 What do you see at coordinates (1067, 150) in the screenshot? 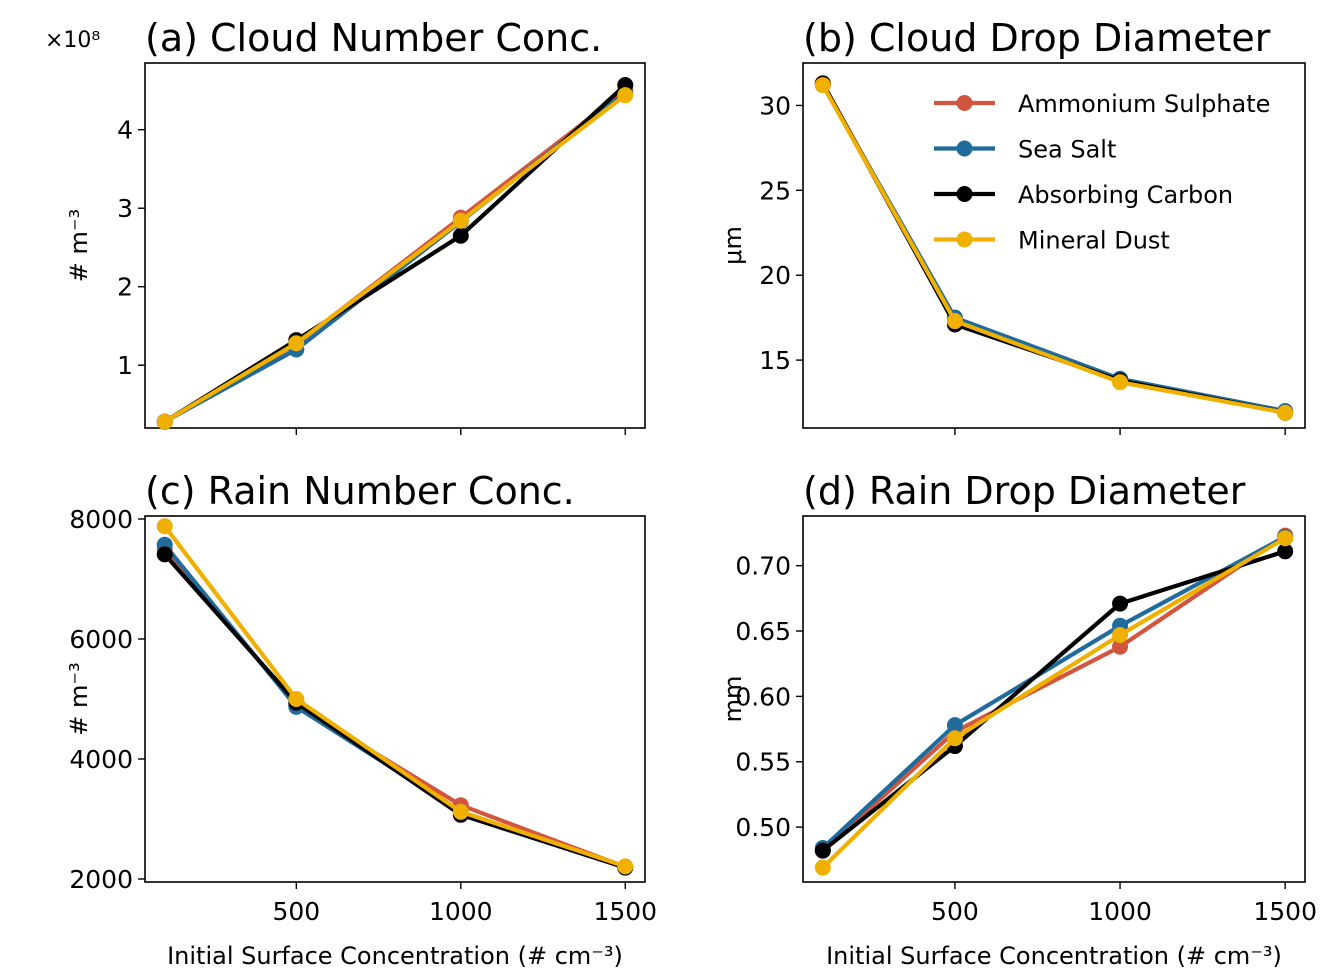
I see `legend-label: Sea Salt` at bounding box center [1067, 150].